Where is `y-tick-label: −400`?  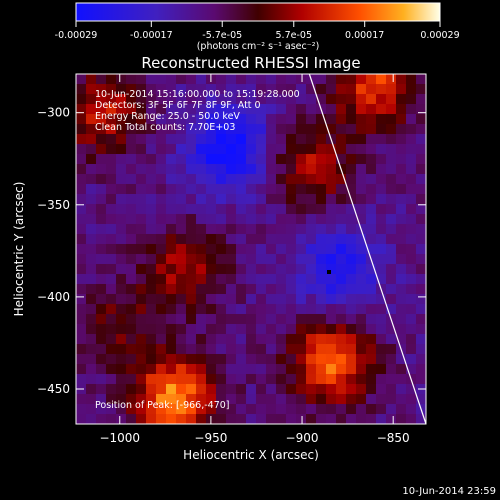 y-tick-label: −400 is located at coordinates (53, 297).